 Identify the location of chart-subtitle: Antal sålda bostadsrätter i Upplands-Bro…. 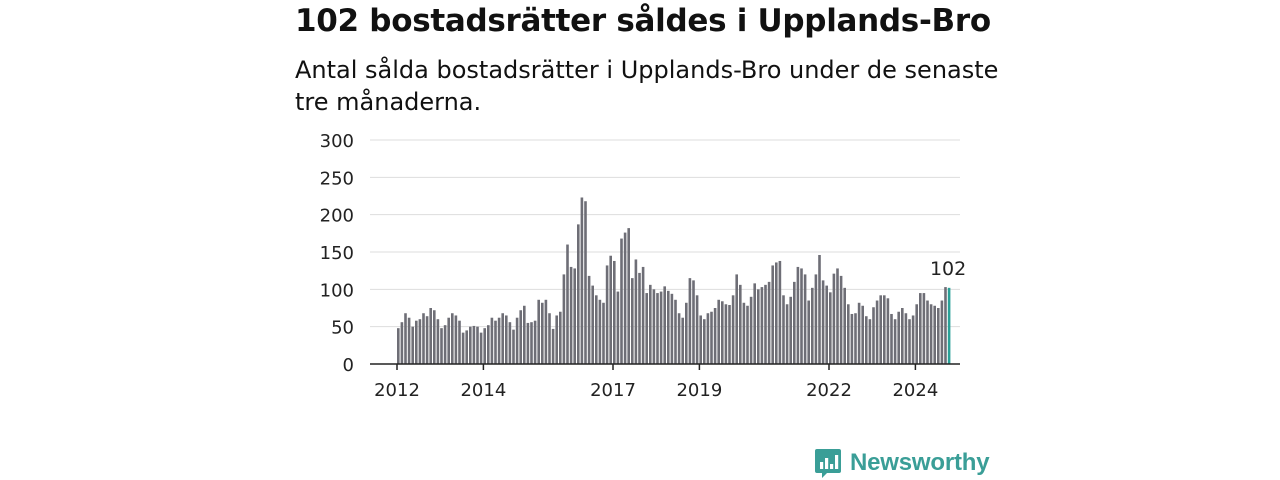
(647, 86).